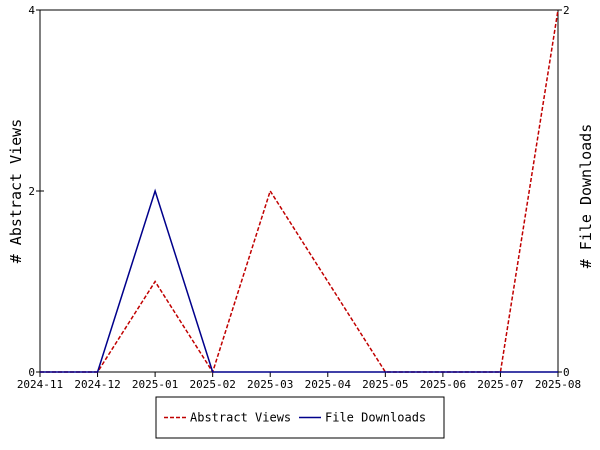  I want to click on x-tick-label: 2025-01, so click(155, 384).